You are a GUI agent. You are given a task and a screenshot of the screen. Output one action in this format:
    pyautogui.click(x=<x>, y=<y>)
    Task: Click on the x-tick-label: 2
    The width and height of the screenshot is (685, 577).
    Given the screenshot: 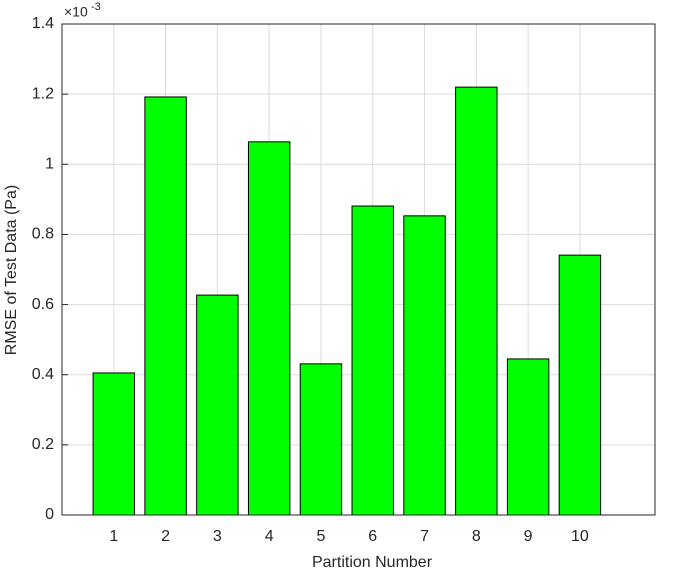 What is the action you would take?
    pyautogui.click(x=165, y=536)
    